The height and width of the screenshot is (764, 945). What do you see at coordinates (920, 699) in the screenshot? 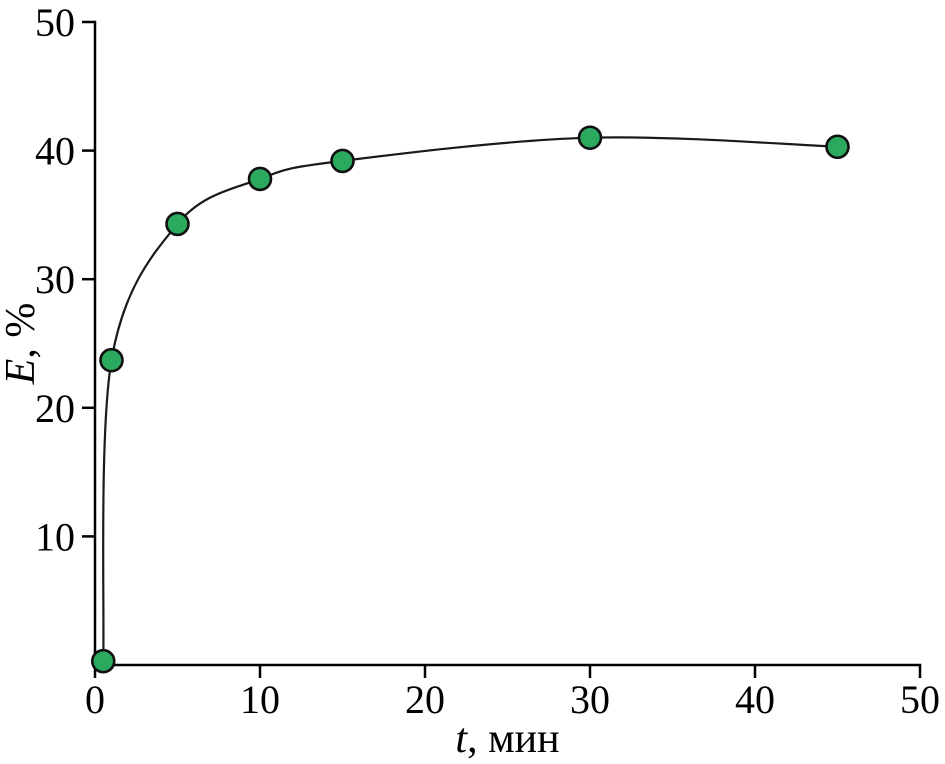
I see `x-tick-label: 50` at bounding box center [920, 699].